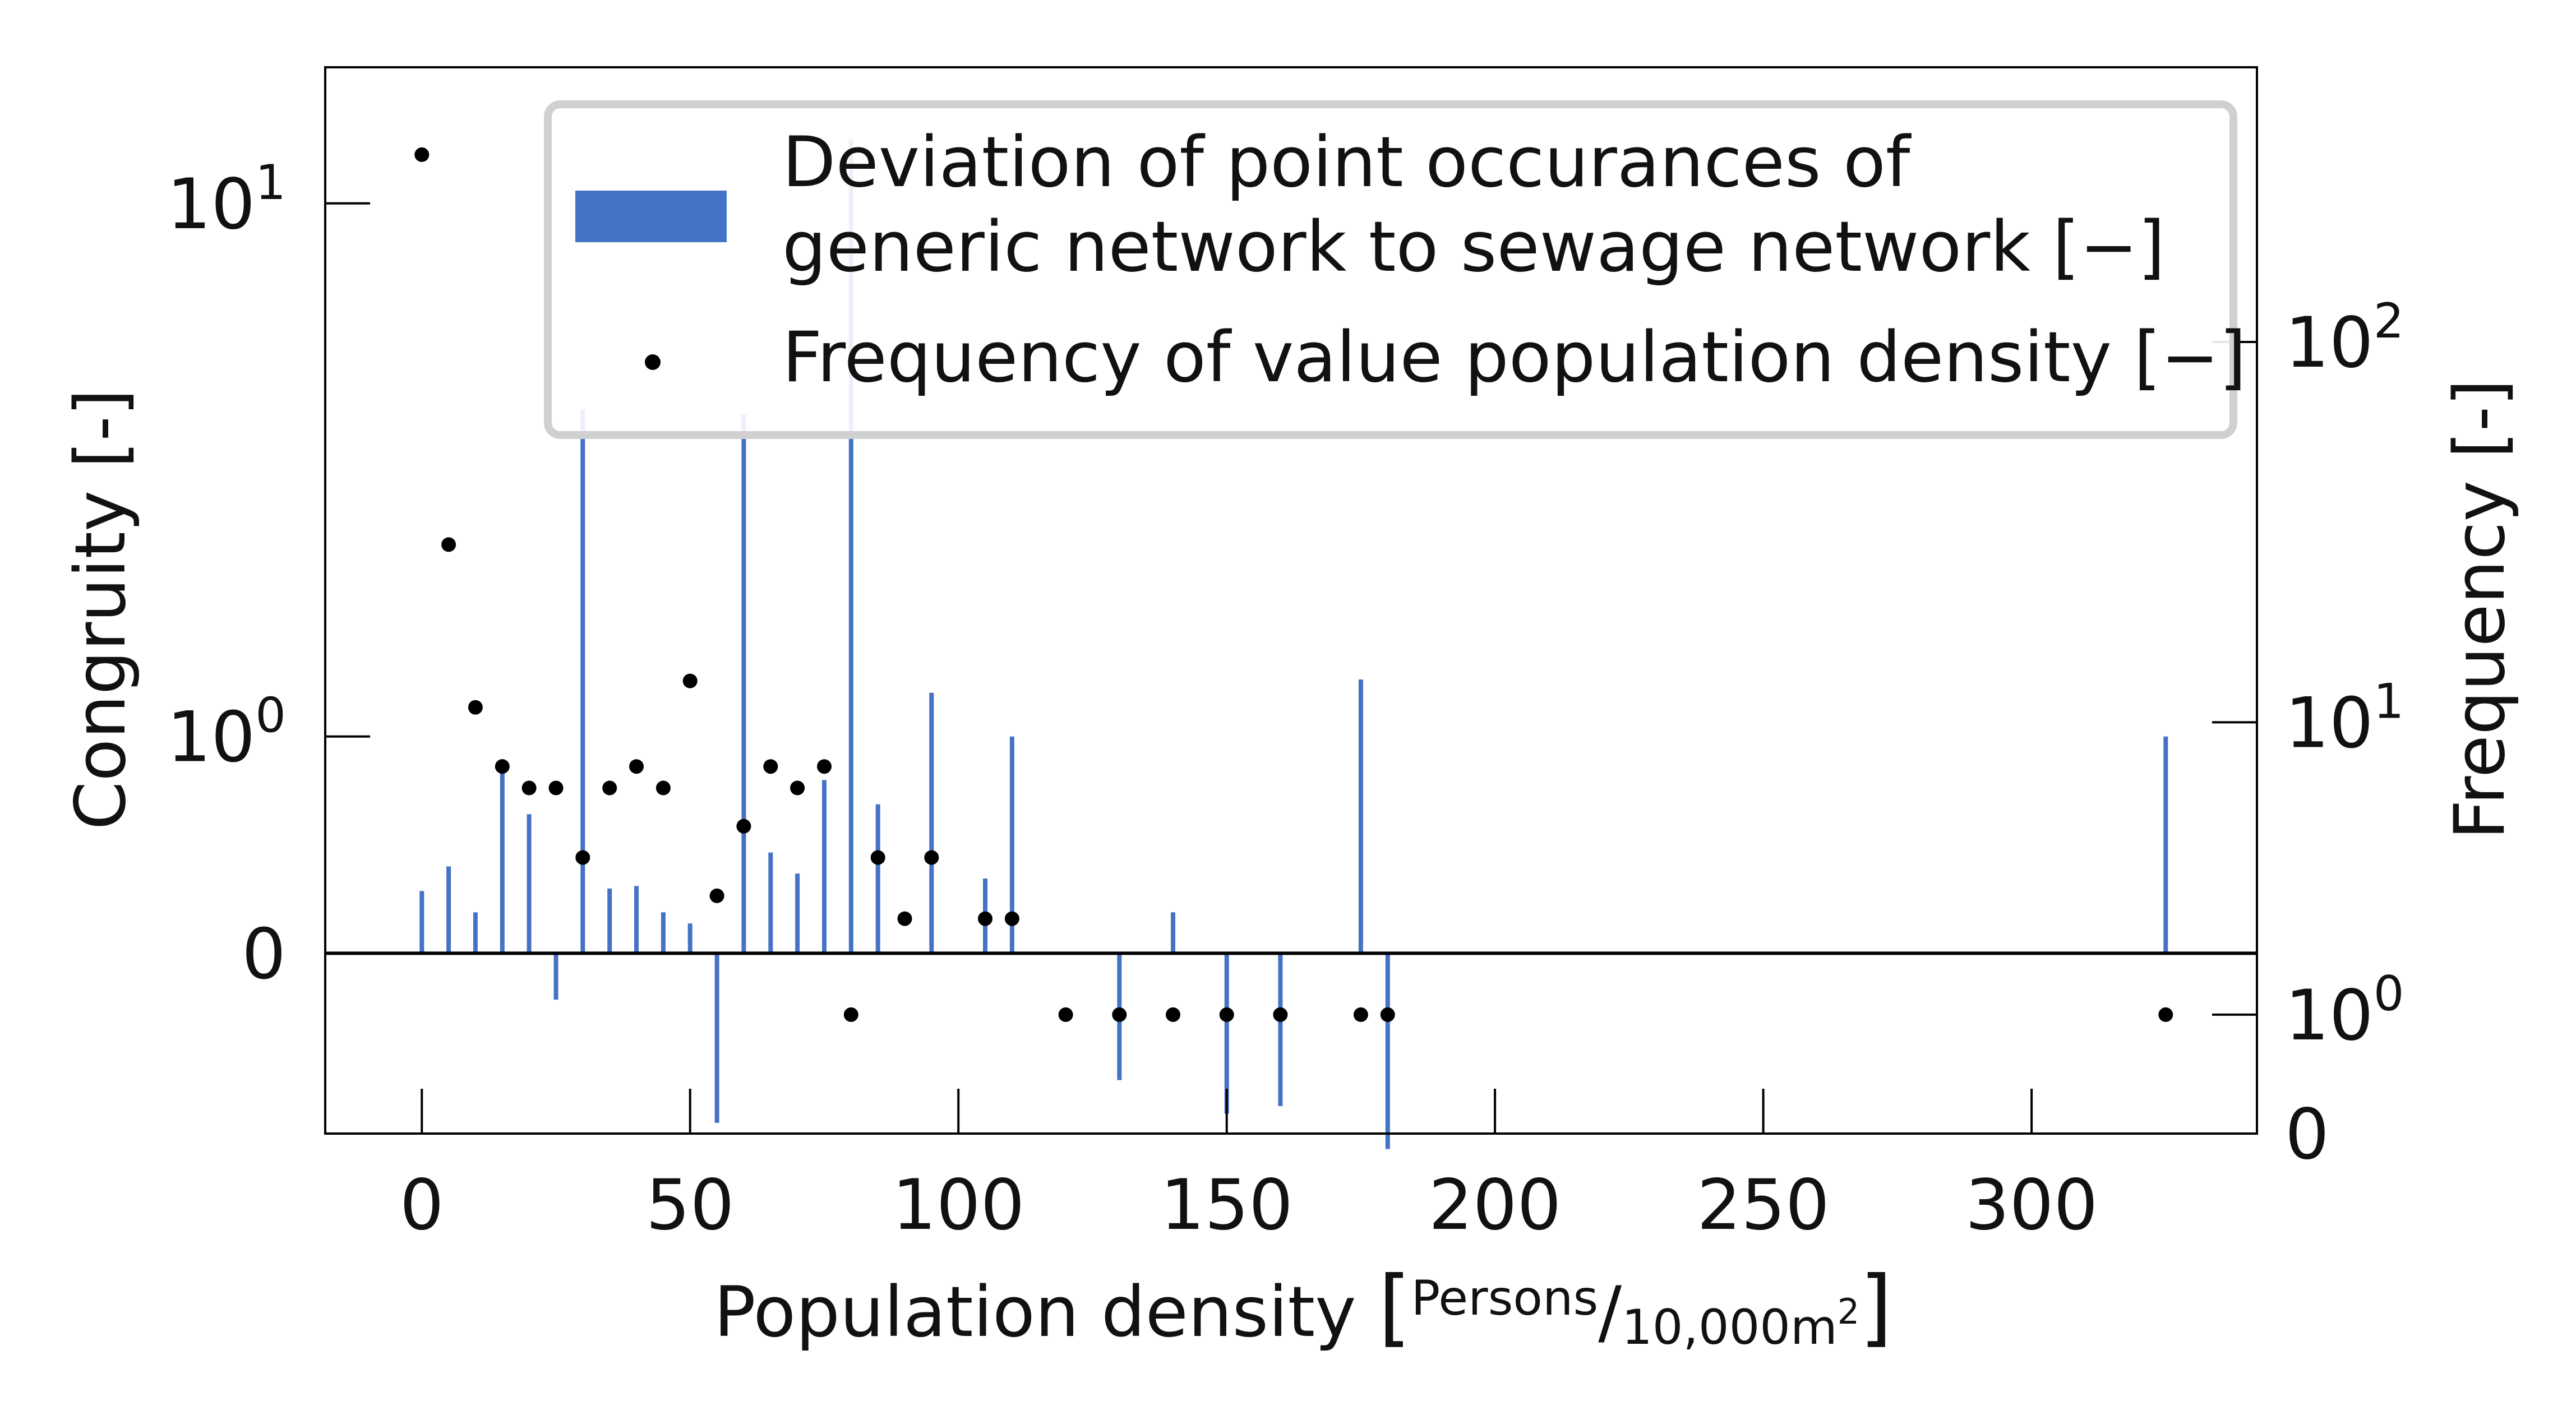 The height and width of the screenshot is (1415, 2576). I want to click on x-tick-label: 200, so click(1495, 1205).